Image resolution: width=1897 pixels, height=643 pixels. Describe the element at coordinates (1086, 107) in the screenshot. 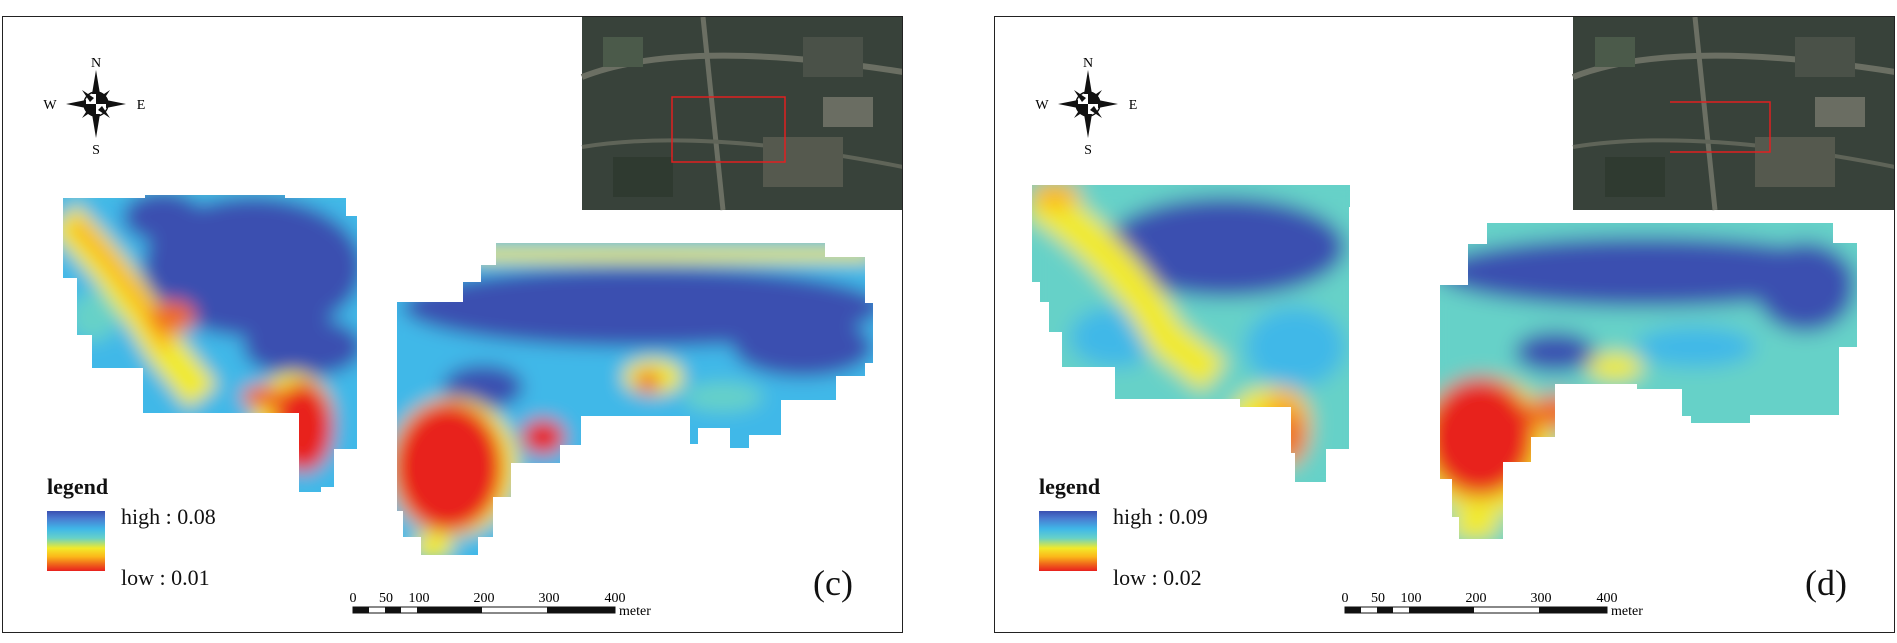

I see `compass-rose-d: N S E W` at that location.